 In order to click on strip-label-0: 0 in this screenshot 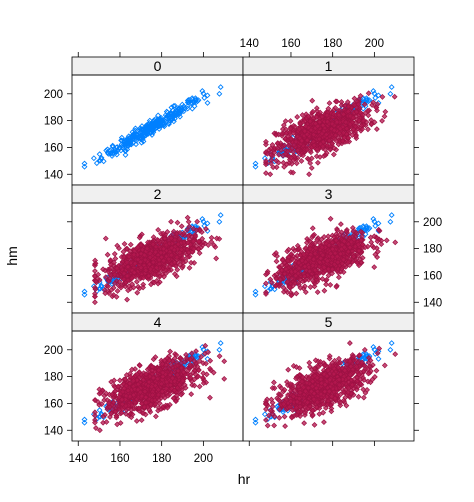, I will do `click(158, 66)`.